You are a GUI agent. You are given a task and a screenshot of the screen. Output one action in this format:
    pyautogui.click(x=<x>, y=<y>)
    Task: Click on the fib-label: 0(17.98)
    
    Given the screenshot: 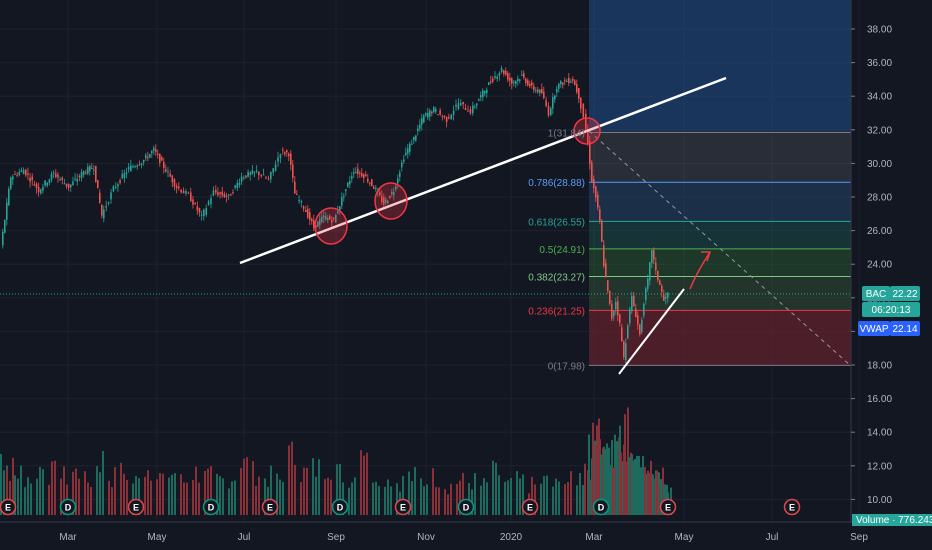 What is the action you would take?
    pyautogui.click(x=566, y=366)
    